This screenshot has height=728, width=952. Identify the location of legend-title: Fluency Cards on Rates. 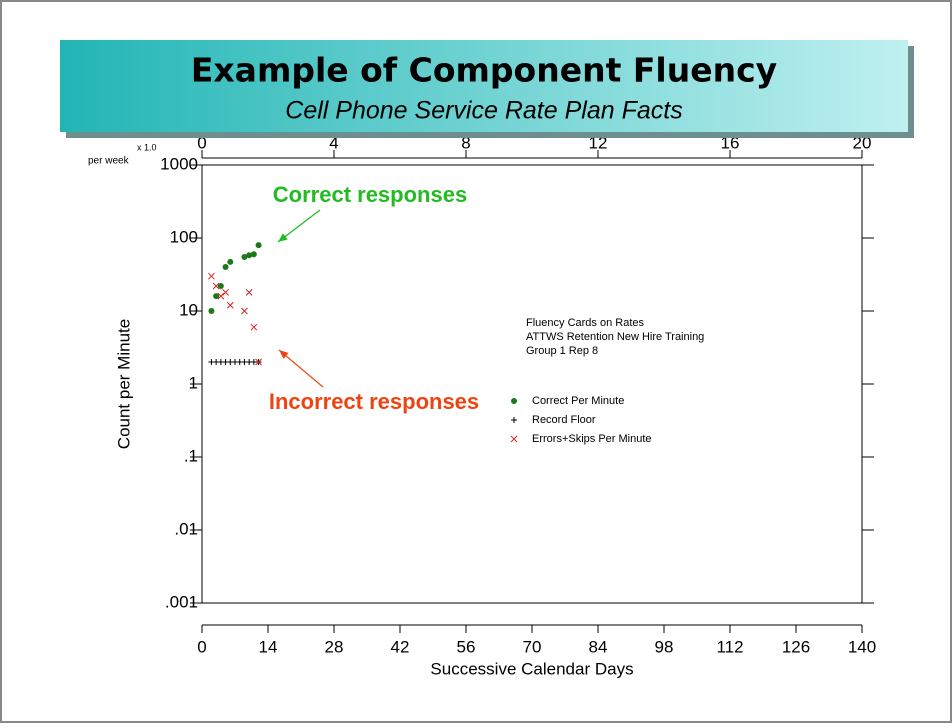
(585, 323).